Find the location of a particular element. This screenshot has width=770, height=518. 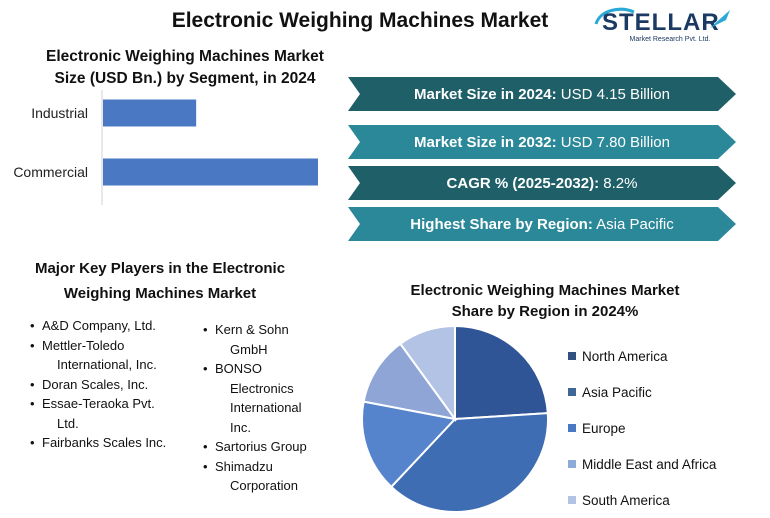

player-name-line: Fairbanks Scales Inc. is located at coordinates (104, 442).